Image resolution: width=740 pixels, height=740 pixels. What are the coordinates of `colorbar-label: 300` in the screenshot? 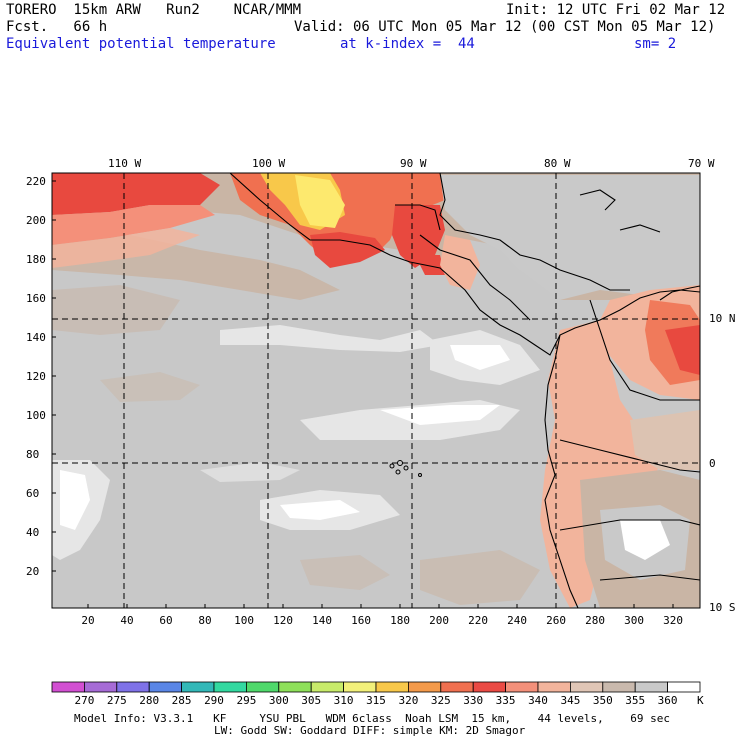 It's located at (278, 700).